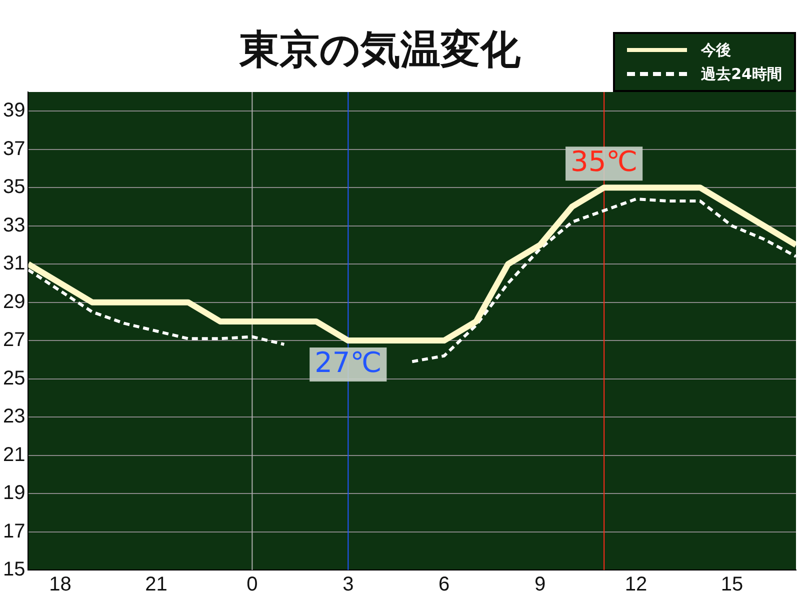 The image size is (800, 600). I want to click on x-tick-label: 12, so click(636, 585).